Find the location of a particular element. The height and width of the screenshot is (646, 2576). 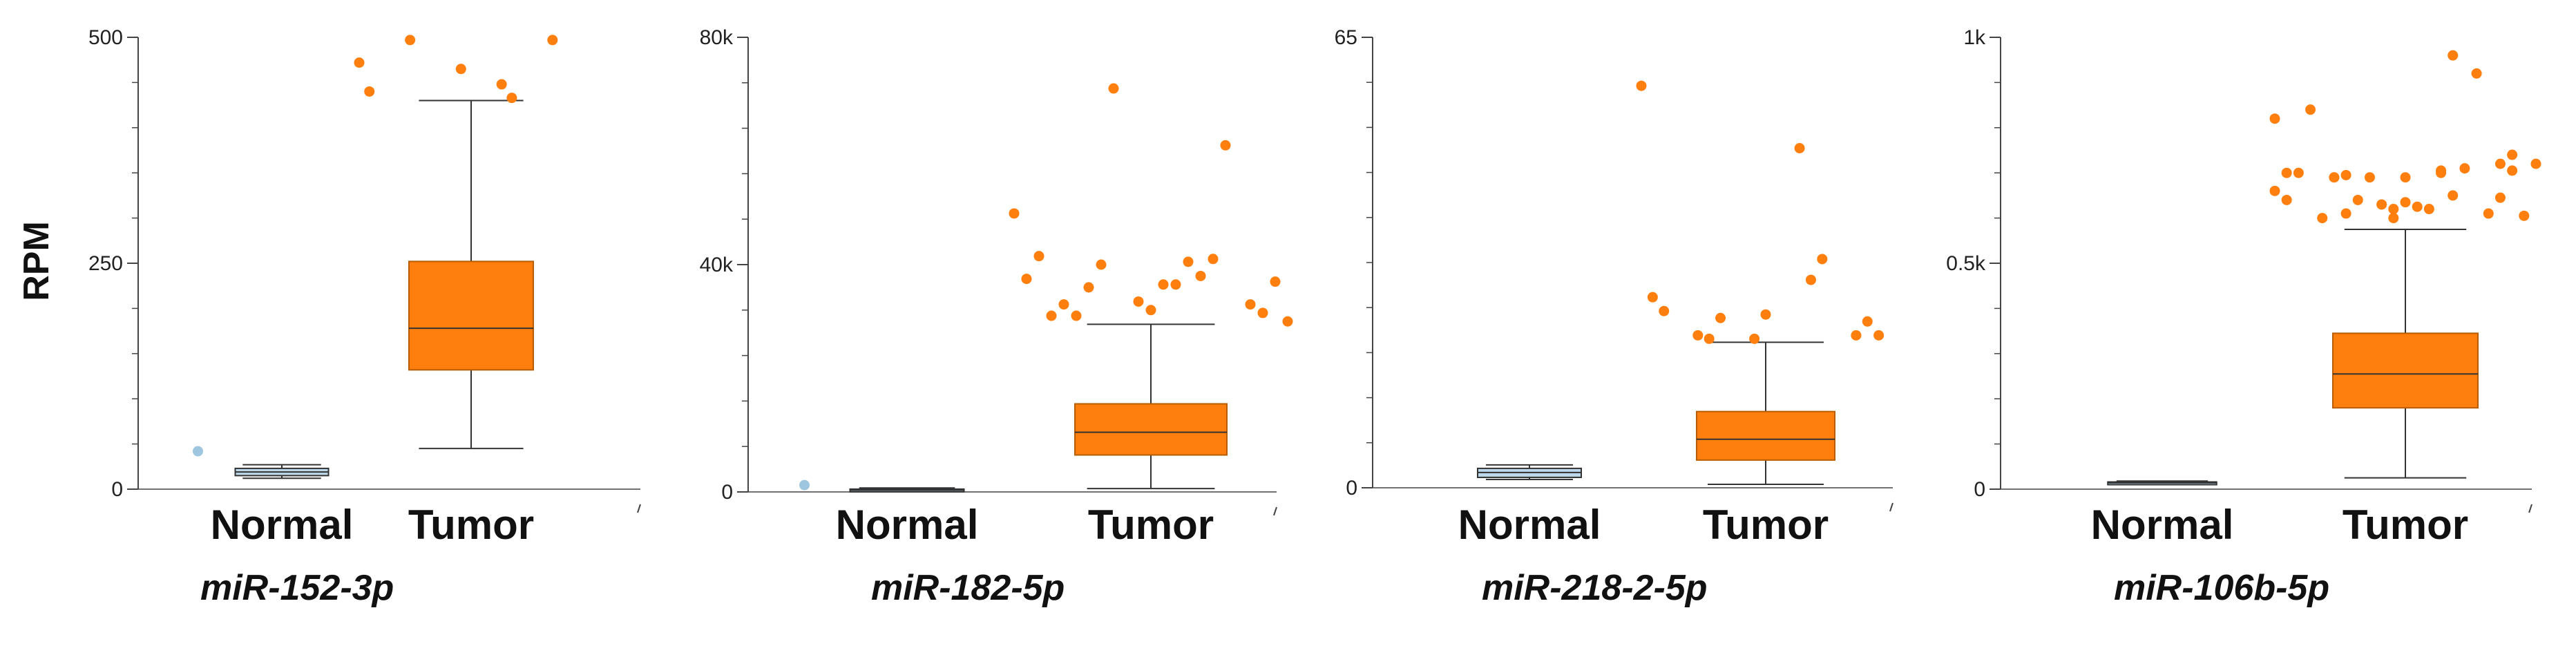

y-tick-label: 65 is located at coordinates (1346, 37).